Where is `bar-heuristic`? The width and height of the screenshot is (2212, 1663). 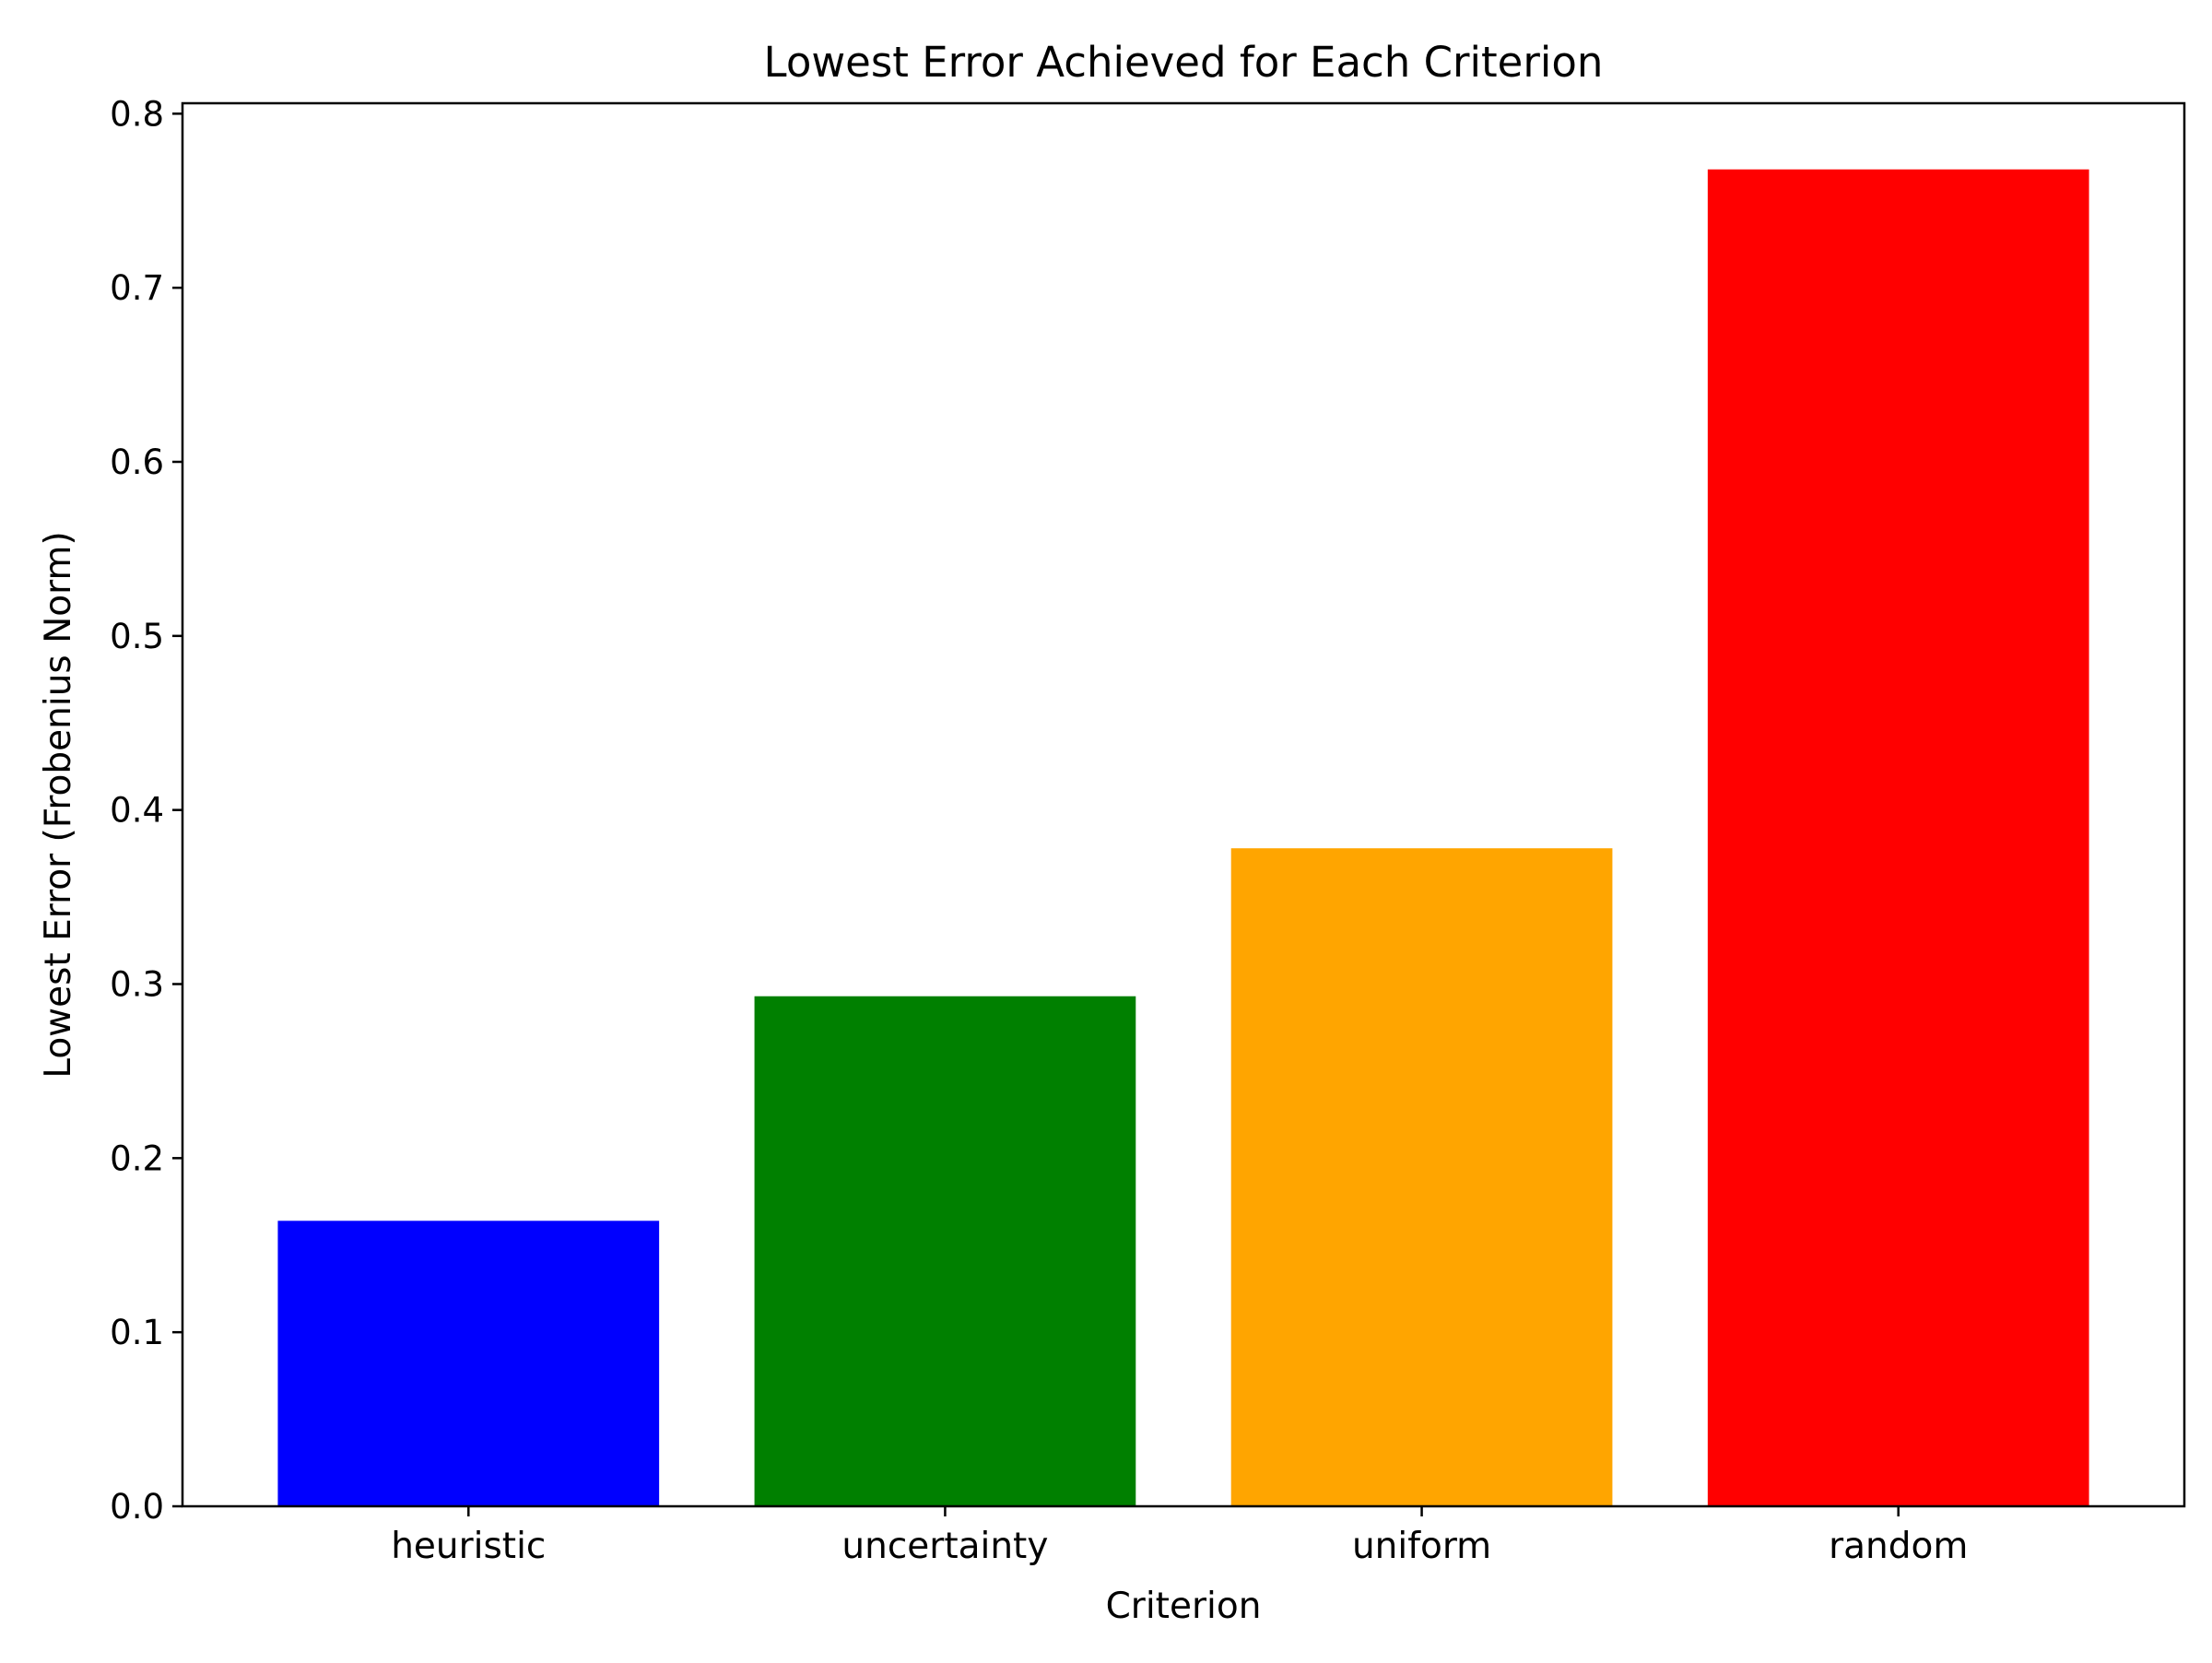
bar-heuristic is located at coordinates (468, 1363).